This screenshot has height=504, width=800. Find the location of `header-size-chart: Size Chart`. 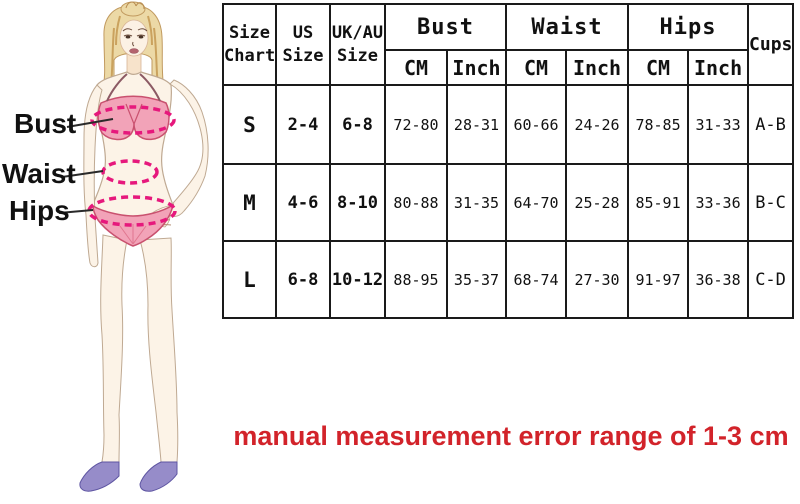

header-size-chart: Size Chart is located at coordinates (249, 44).